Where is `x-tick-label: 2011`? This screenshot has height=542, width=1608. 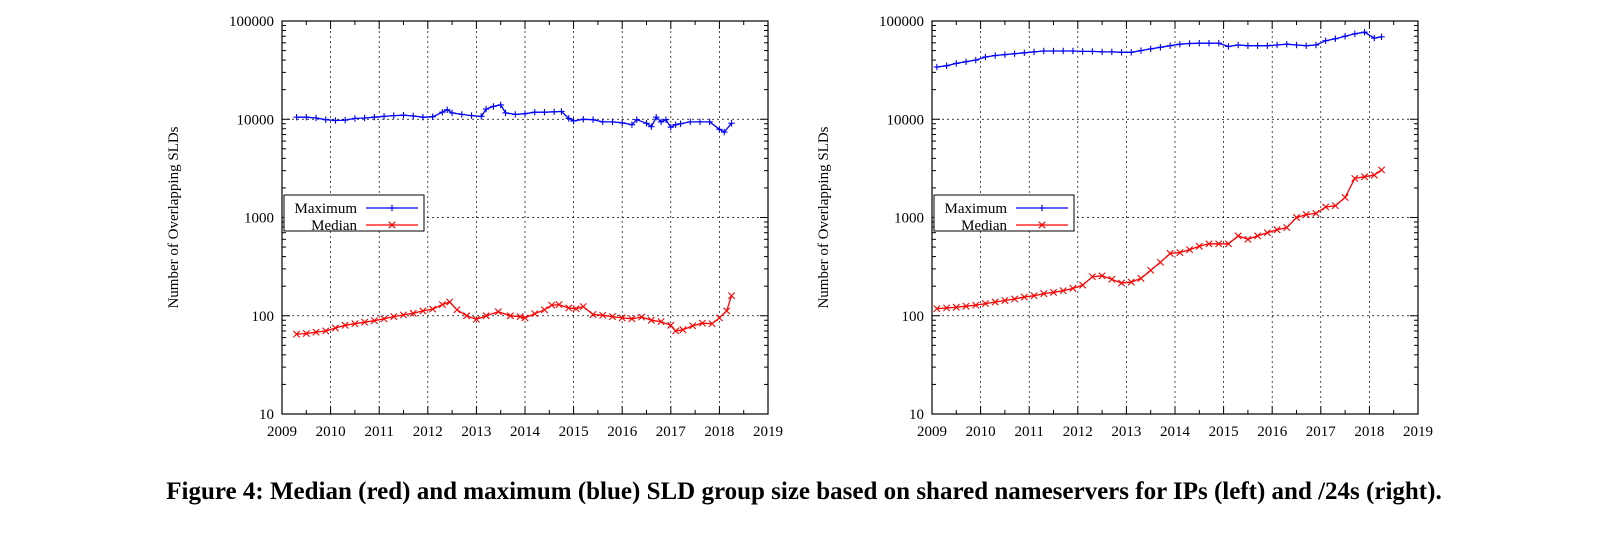 x-tick-label: 2011 is located at coordinates (1028, 432).